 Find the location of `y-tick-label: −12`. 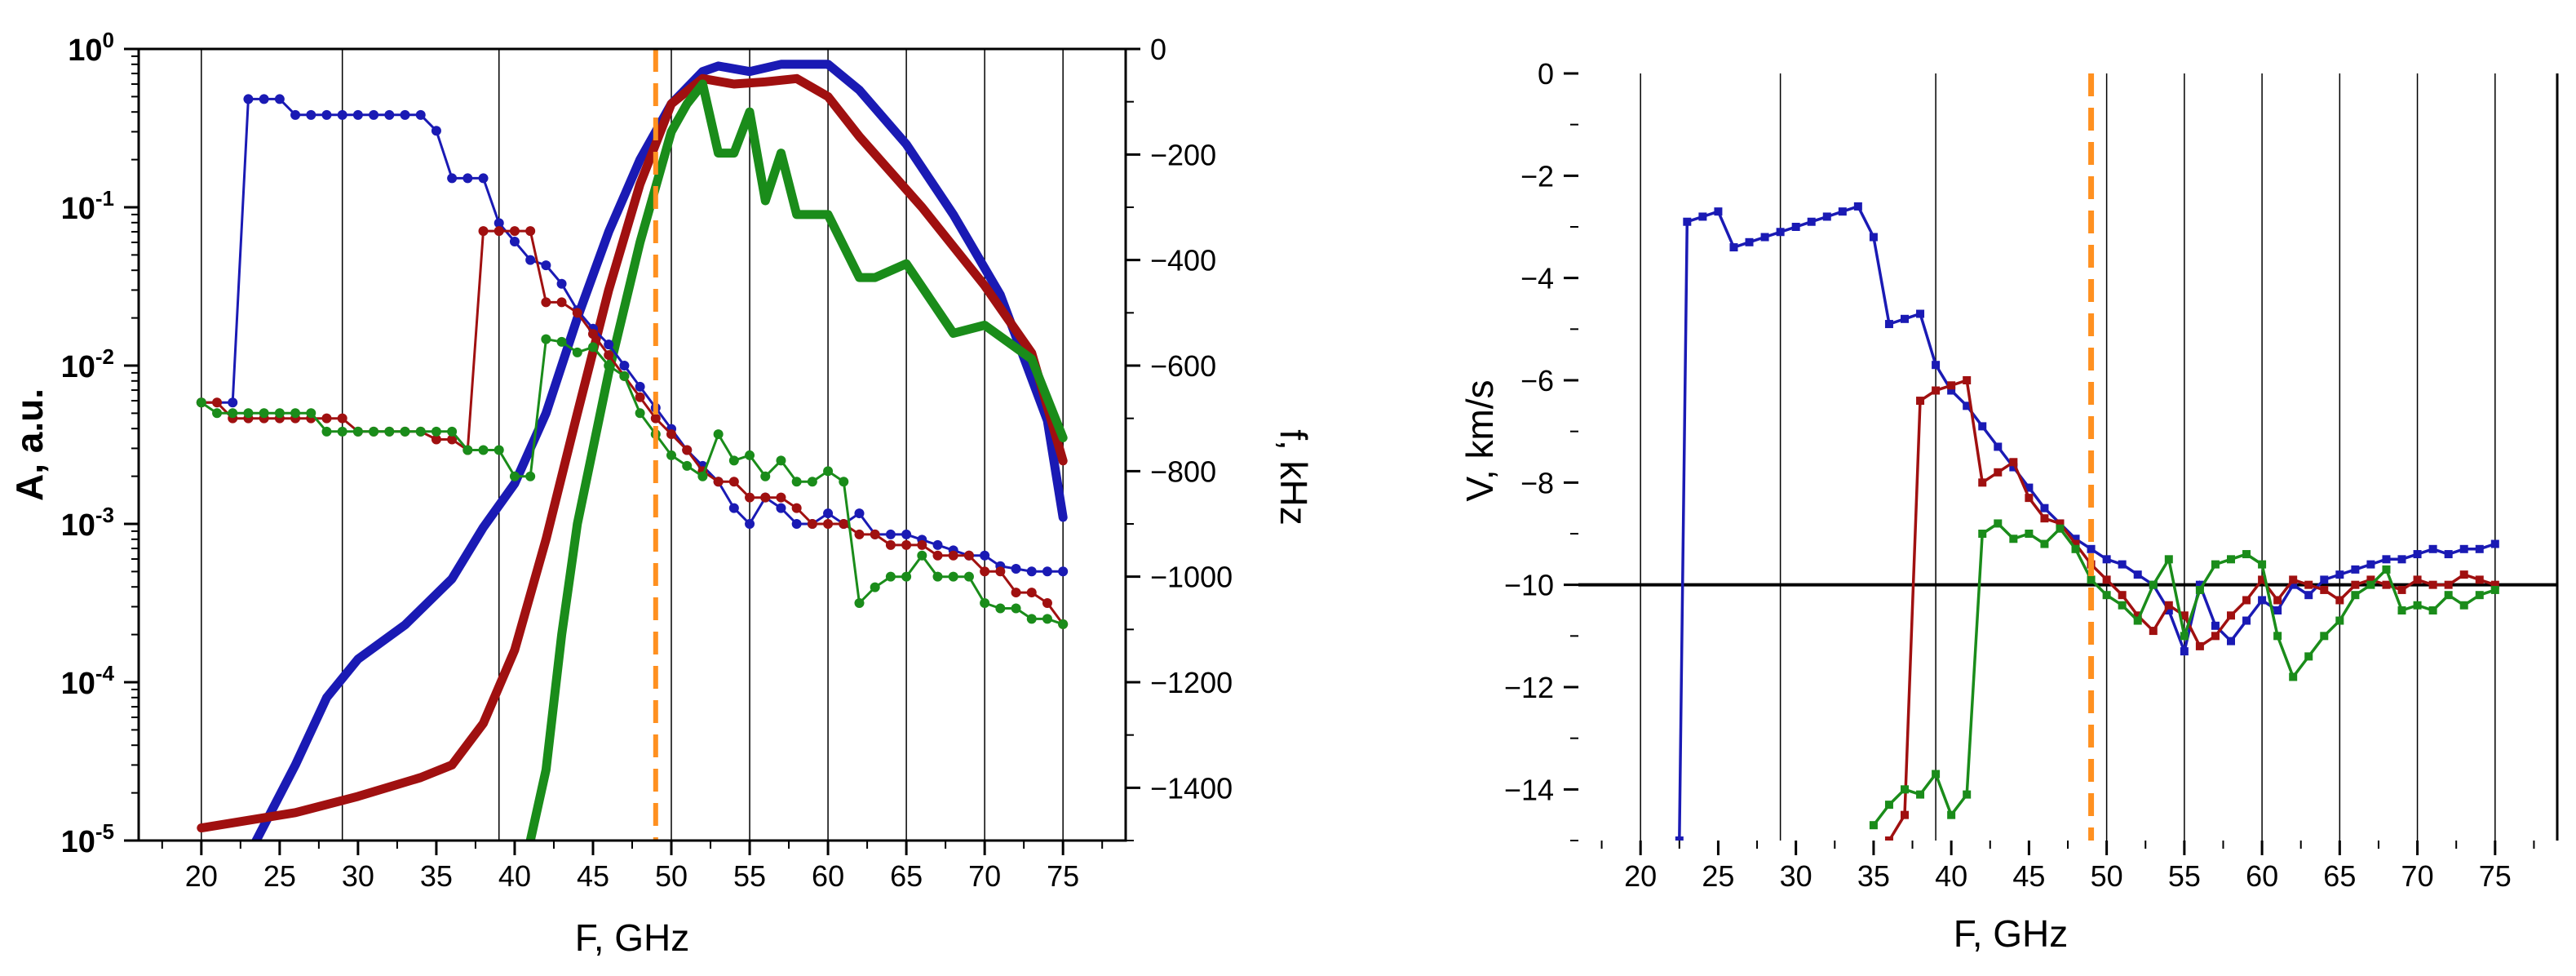

y-tick-label: −12 is located at coordinates (1529, 687).